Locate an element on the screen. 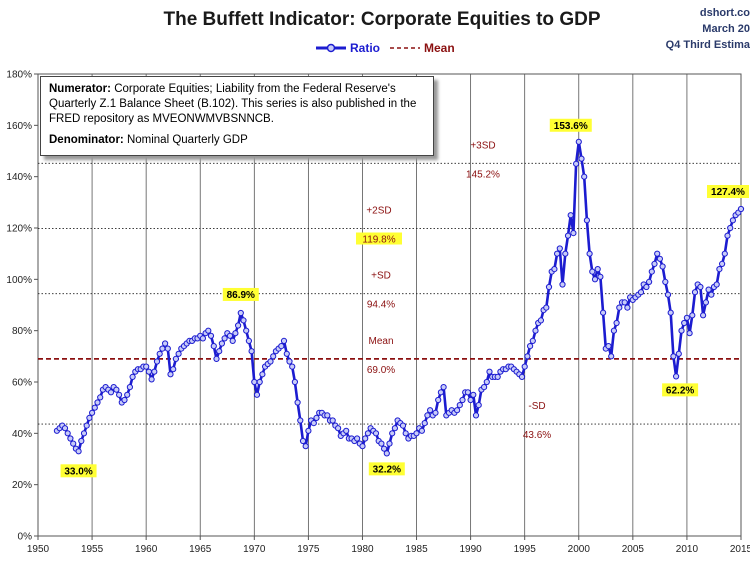  data-label: 33.0% is located at coordinates (78, 471).